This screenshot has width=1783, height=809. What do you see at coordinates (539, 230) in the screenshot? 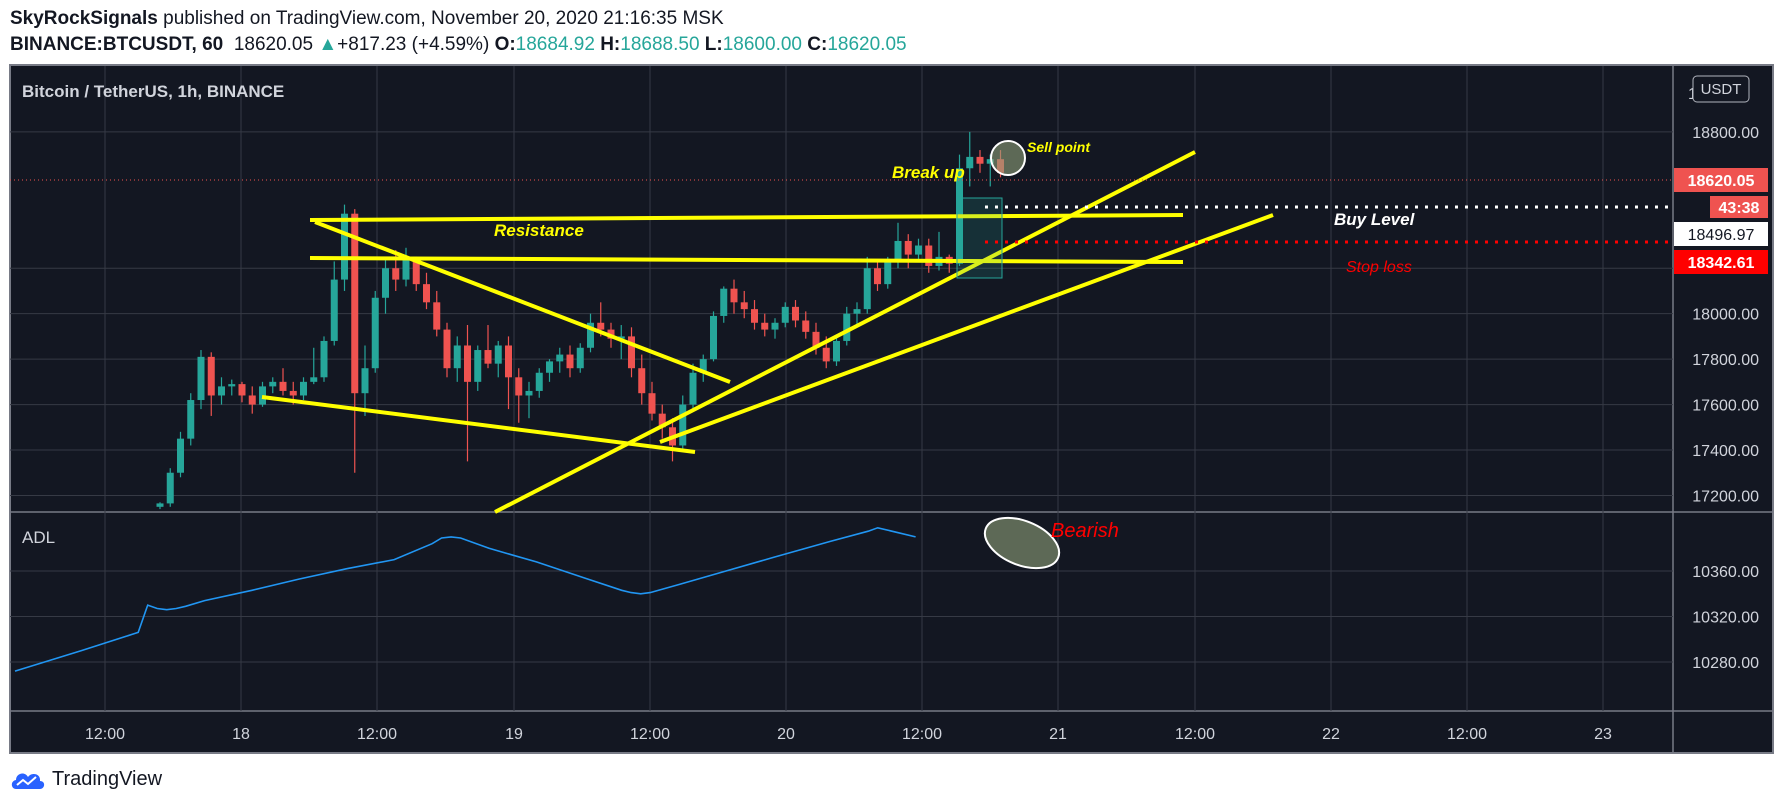
I see `resistance-label: Resistance` at bounding box center [539, 230].